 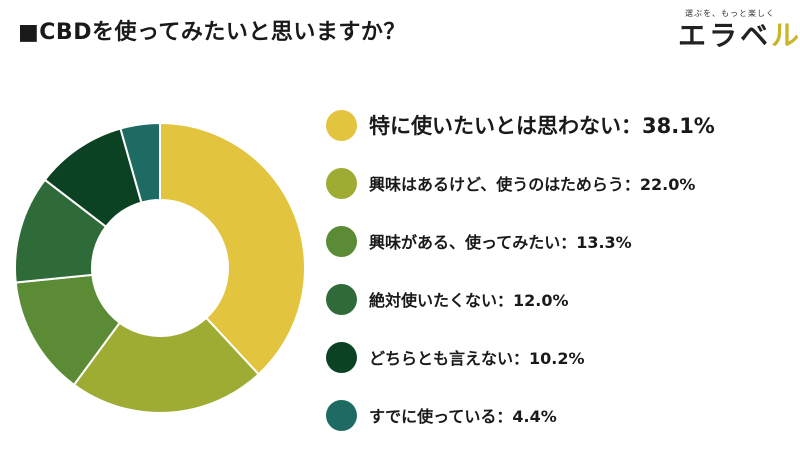 What do you see at coordinates (730, 13) in the screenshot?
I see `logo-tagline: 選ぶを、もっと楽しく` at bounding box center [730, 13].